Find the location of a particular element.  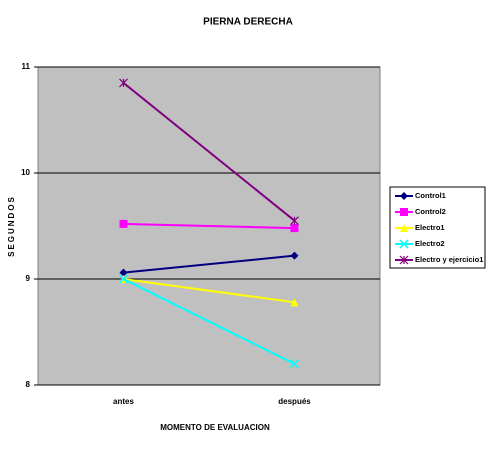

x-tick-label: antes is located at coordinates (123, 401).